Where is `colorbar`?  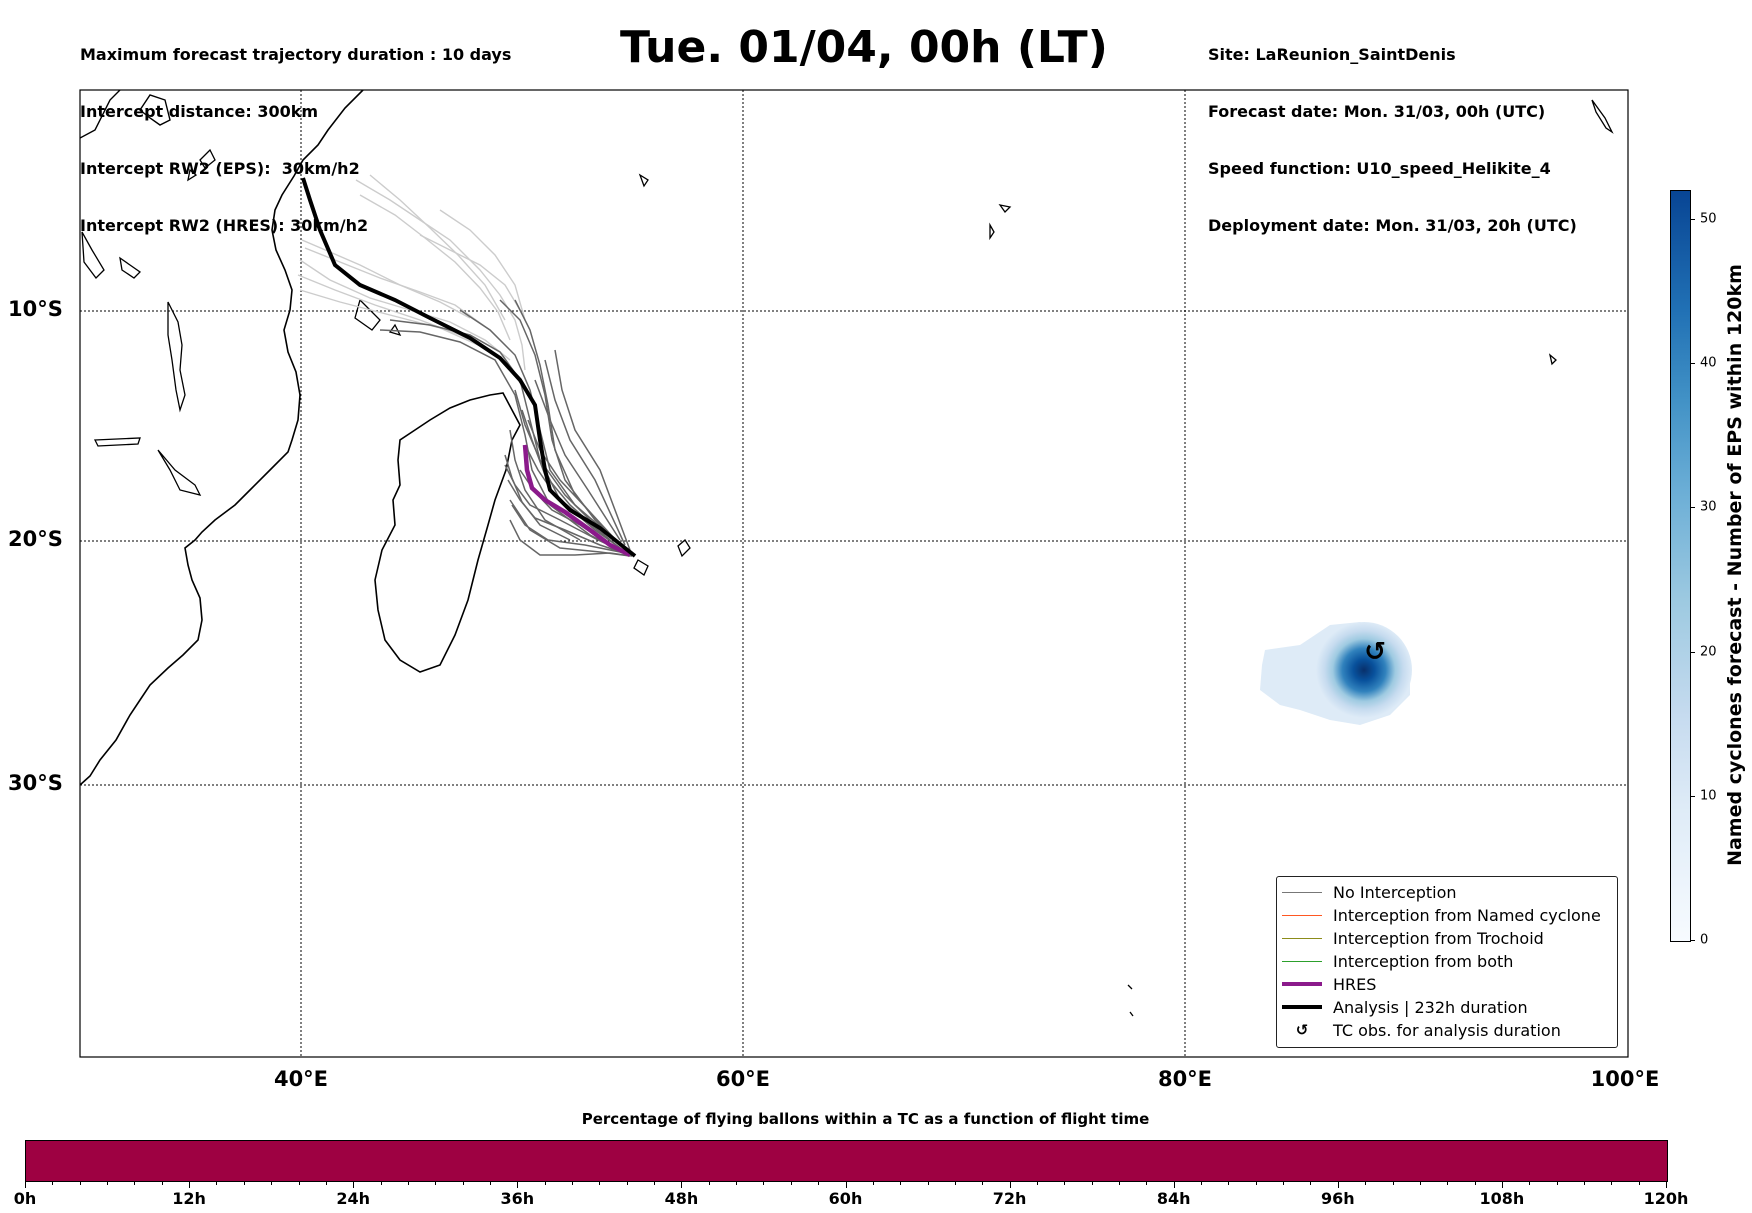
colorbar is located at coordinates (1680, 566).